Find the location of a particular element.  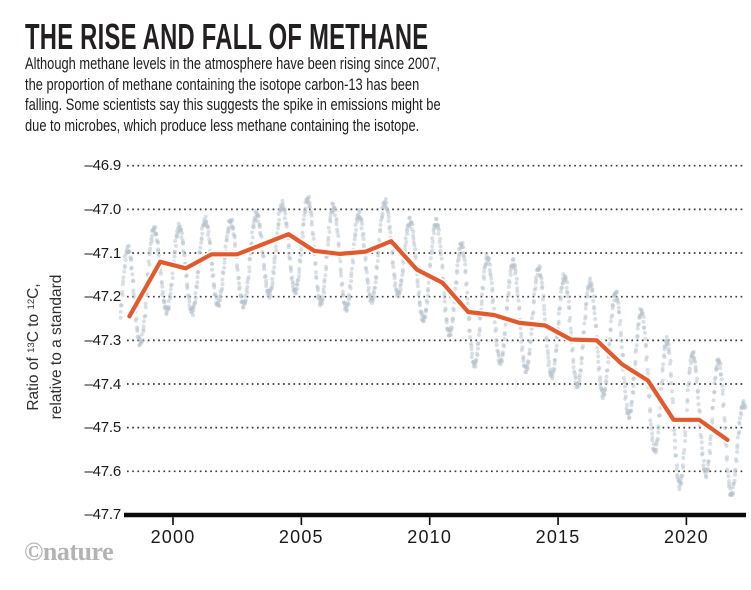

y-tick-label: –47.0 is located at coordinates (102, 209).